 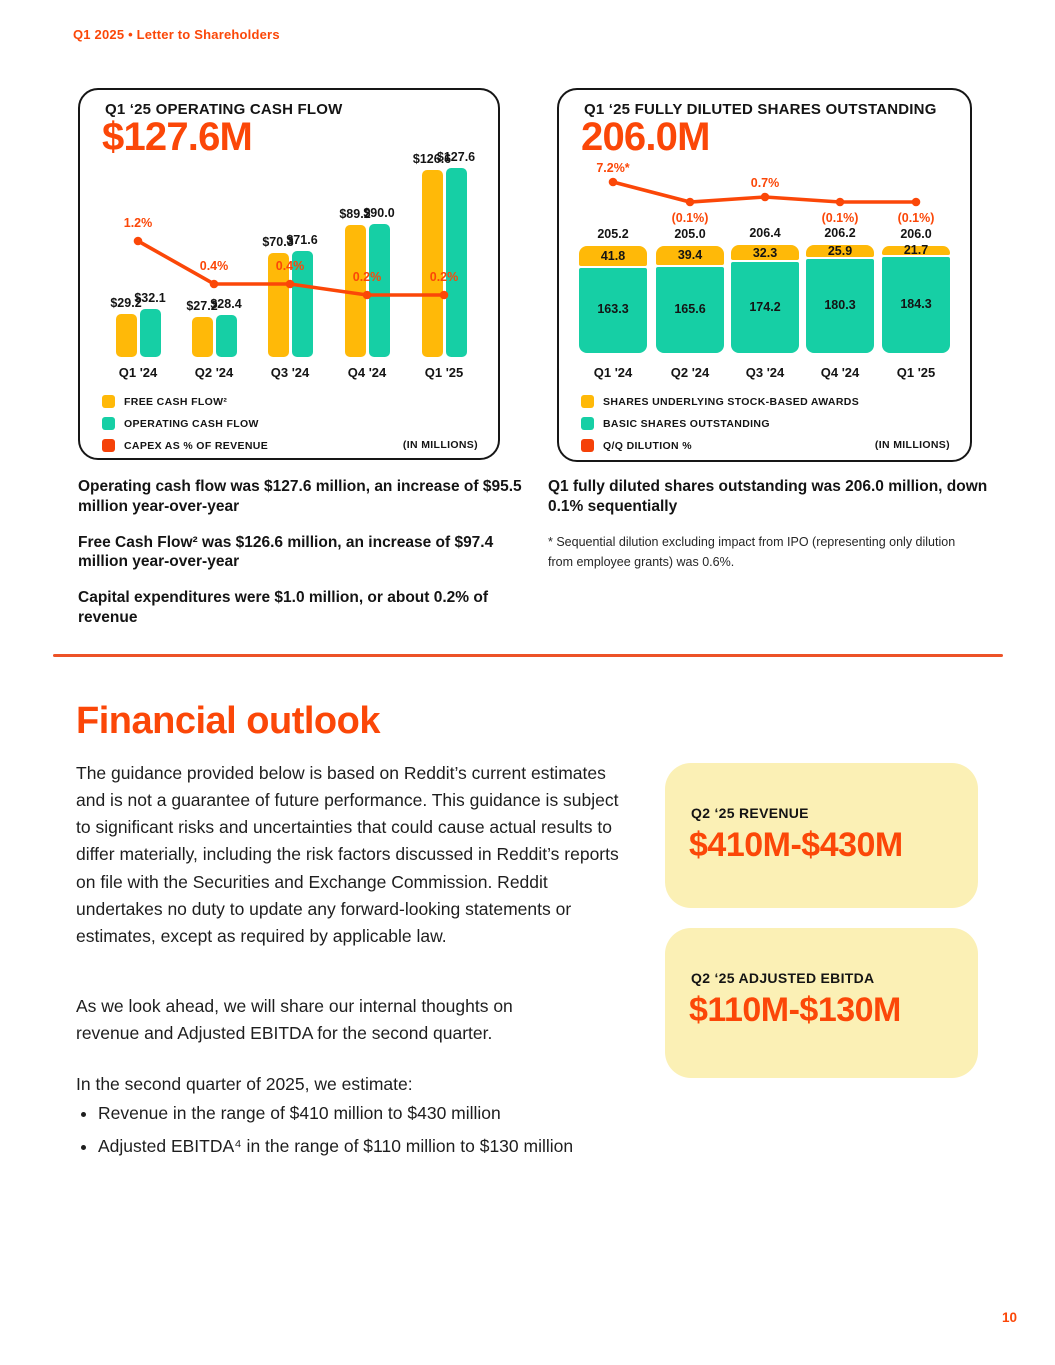 I want to click on line-value-label: 1.2%, so click(x=138, y=223).